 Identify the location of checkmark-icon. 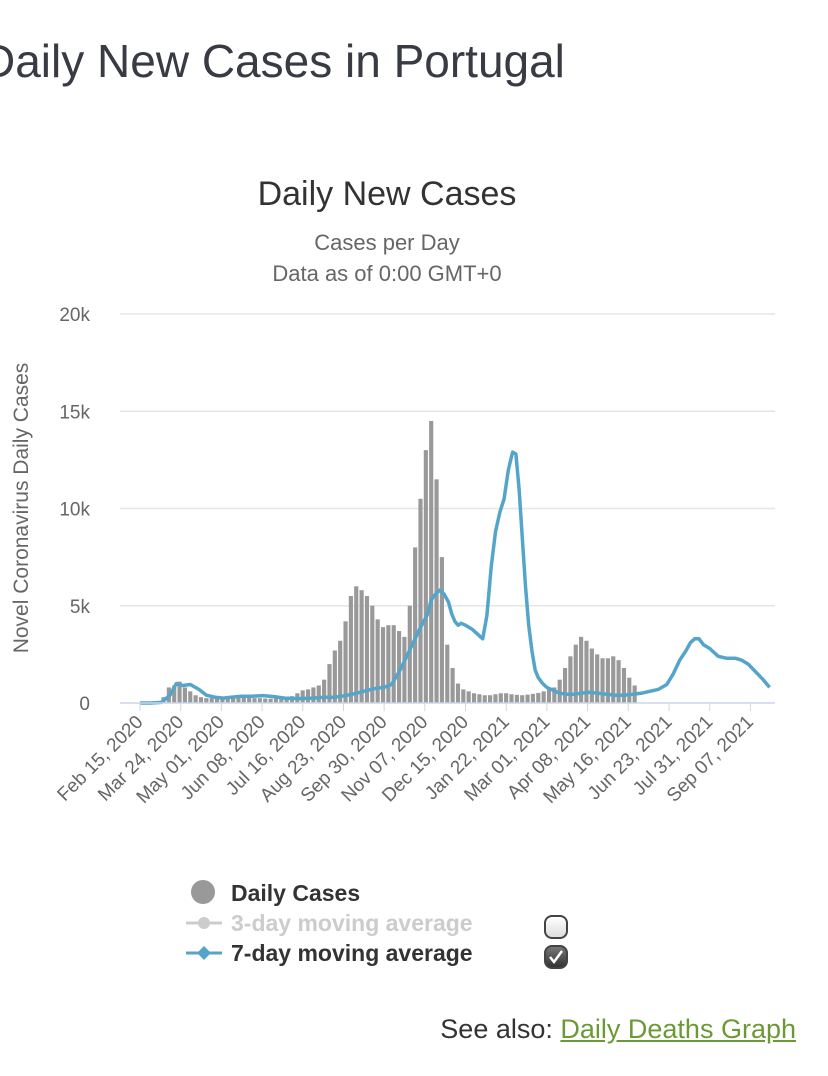
(556, 957).